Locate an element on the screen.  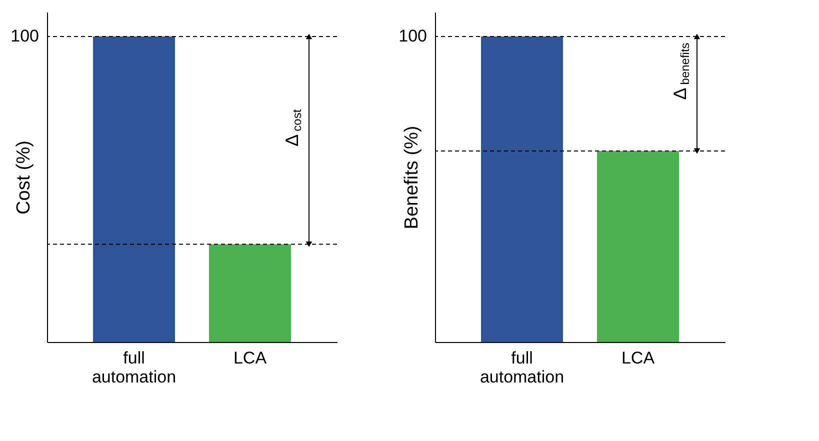
annotation: Δcost is located at coordinates (293, 127).